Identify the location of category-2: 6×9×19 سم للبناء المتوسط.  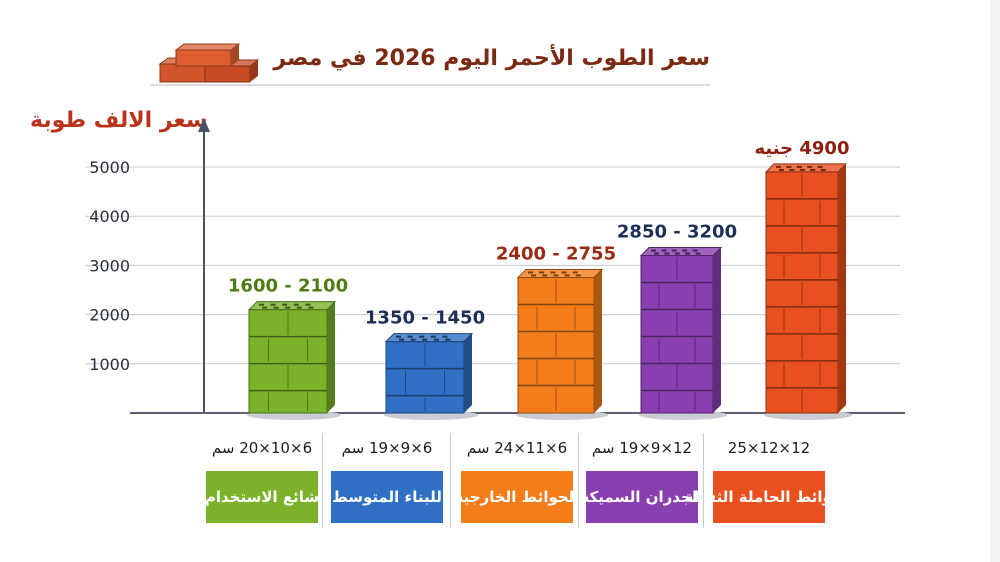
(387, 483).